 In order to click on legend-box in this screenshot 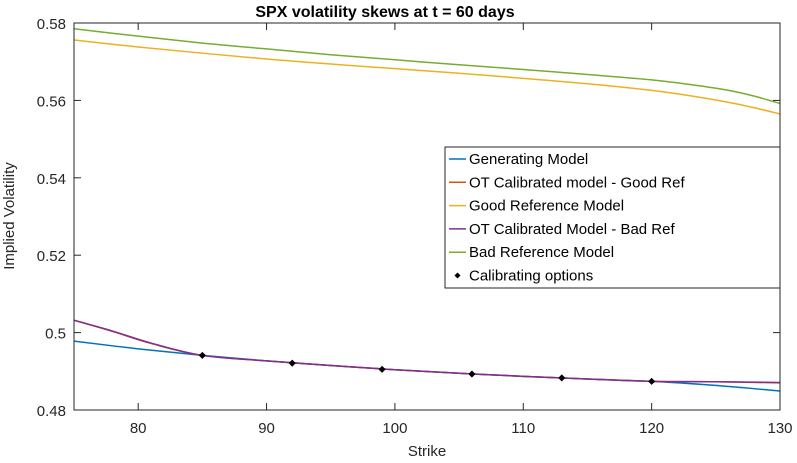, I will do `click(612, 217)`.